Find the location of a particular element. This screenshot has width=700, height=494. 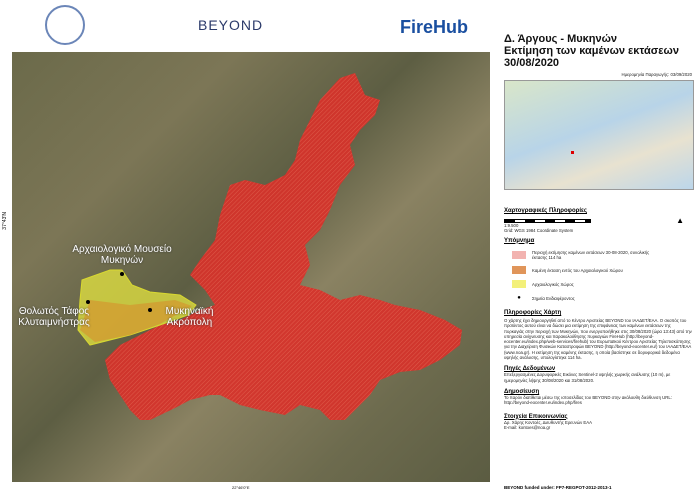

location-marker is located at coordinates (572, 152).